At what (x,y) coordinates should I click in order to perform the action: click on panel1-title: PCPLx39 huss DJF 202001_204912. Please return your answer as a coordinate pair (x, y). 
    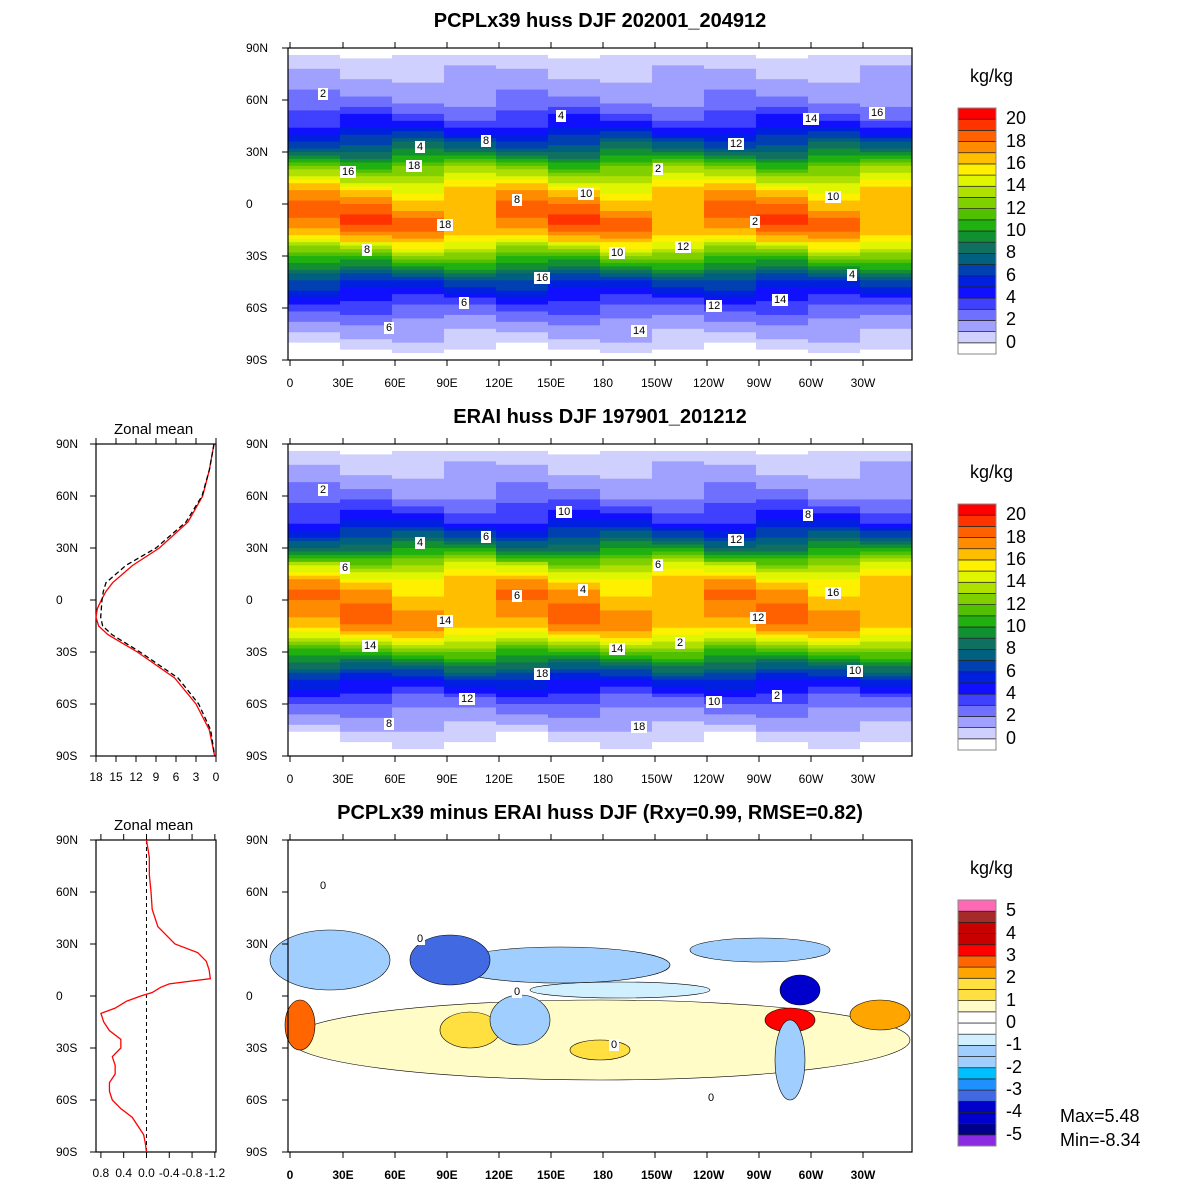
    Looking at the image, I should click on (600, 21).